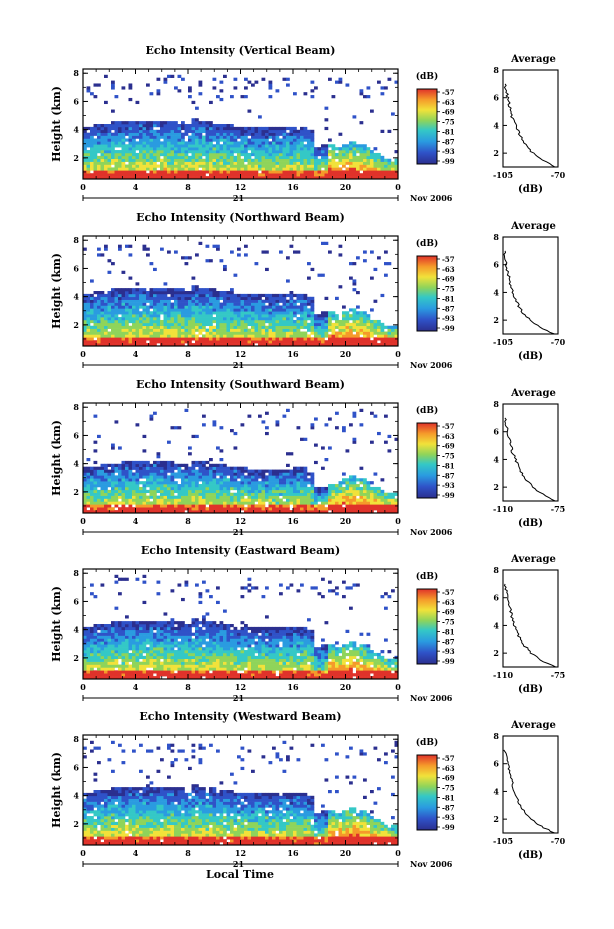 Image resolution: width=614 pixels, height=929 pixels. I want to click on profile-x-tick-label: -110, so click(503, 675).